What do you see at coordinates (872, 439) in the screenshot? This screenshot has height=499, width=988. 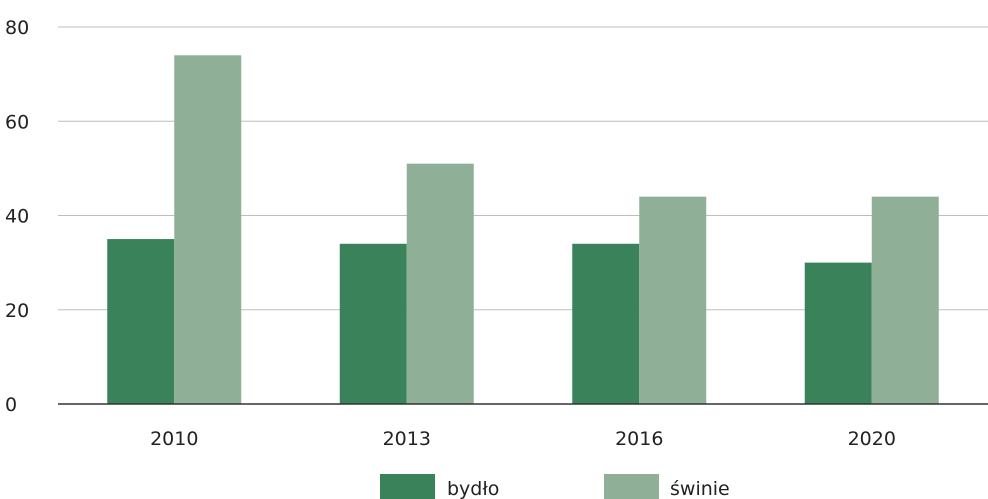 I see `x-tick-label: 2020` at bounding box center [872, 439].